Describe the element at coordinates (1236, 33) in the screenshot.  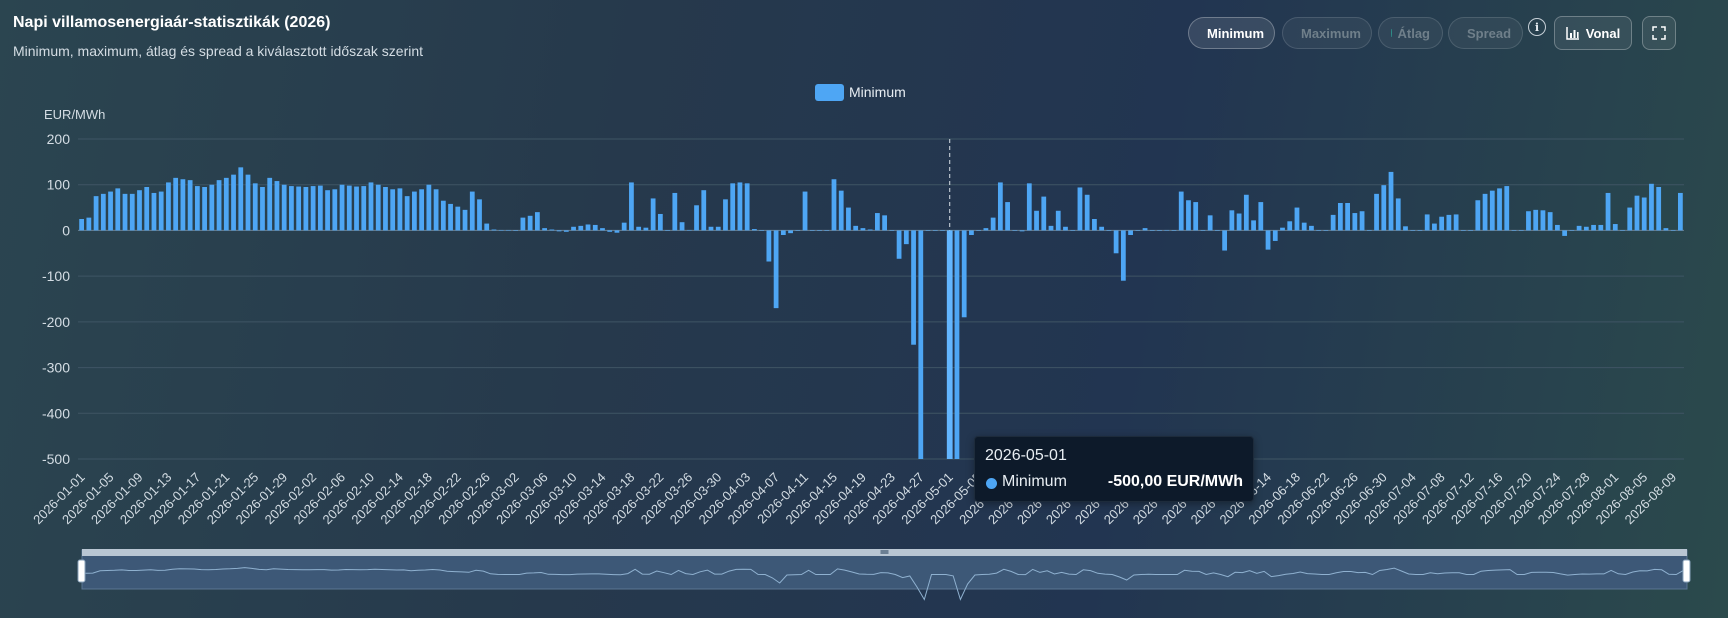
I see `toggle-minimum-label: Minimum` at that location.